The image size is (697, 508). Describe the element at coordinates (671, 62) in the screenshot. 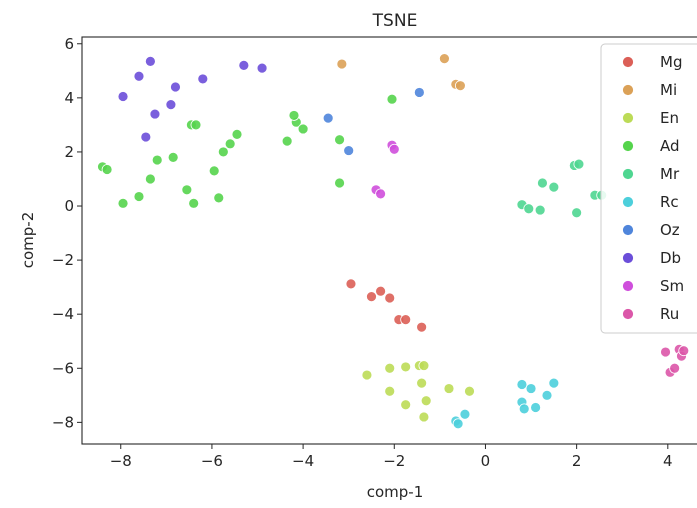

I see `legend-label-mg: Mg` at that location.